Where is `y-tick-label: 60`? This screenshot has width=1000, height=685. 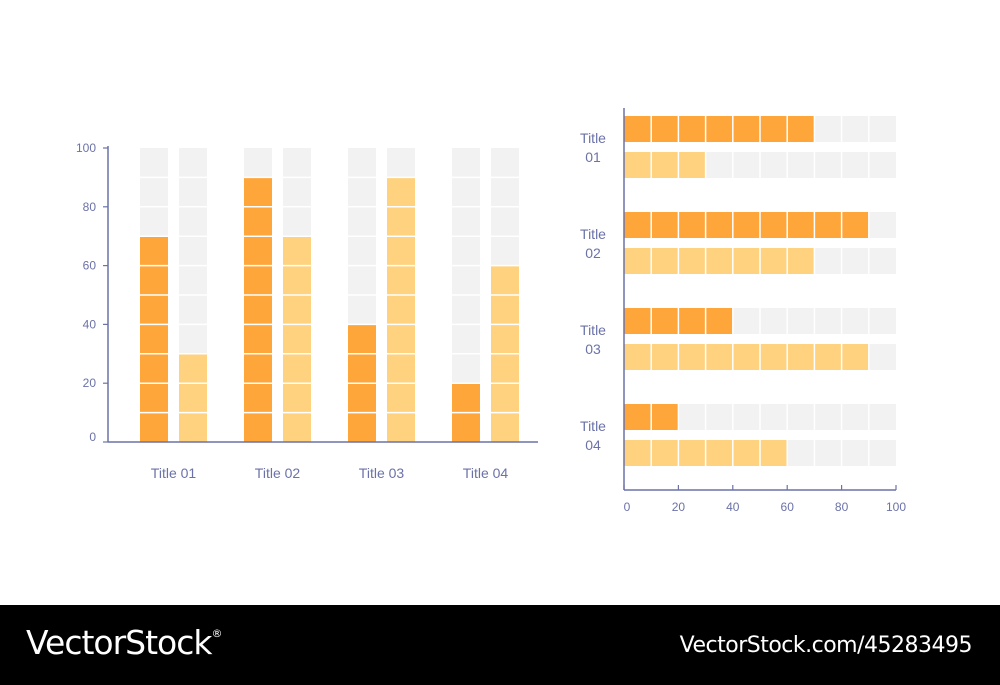 y-tick-label: 60 is located at coordinates (90, 266).